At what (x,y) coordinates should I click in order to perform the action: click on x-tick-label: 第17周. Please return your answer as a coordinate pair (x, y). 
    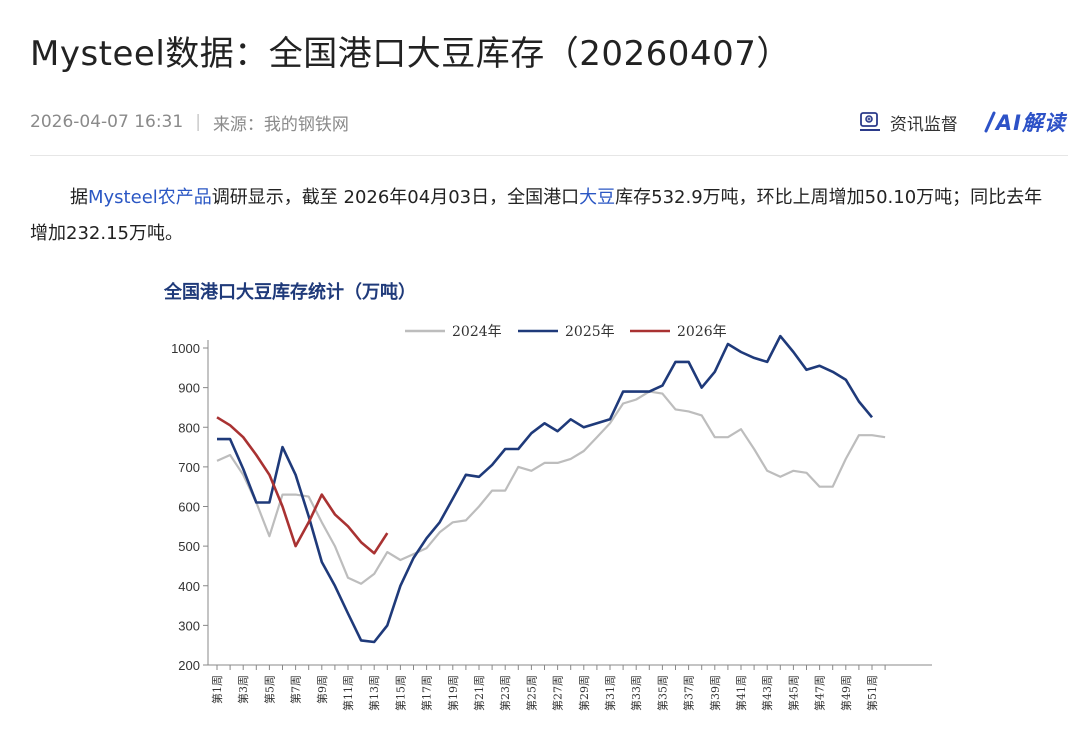
    Looking at the image, I should click on (427, 693).